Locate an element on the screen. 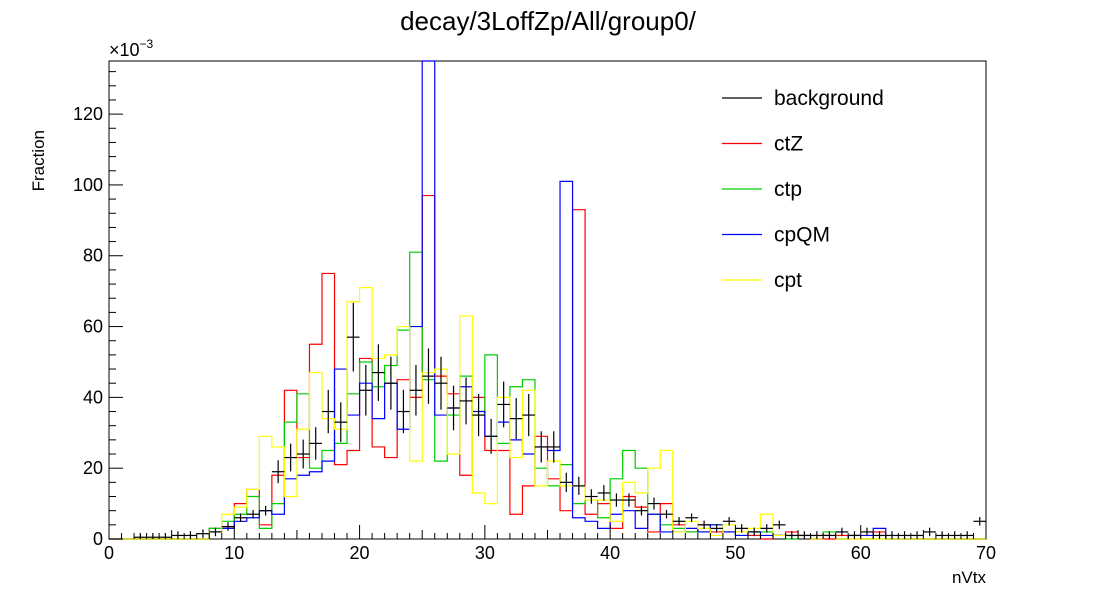 This screenshot has height=600, width=1096. y-tick-label: 0 is located at coordinates (98, 539).